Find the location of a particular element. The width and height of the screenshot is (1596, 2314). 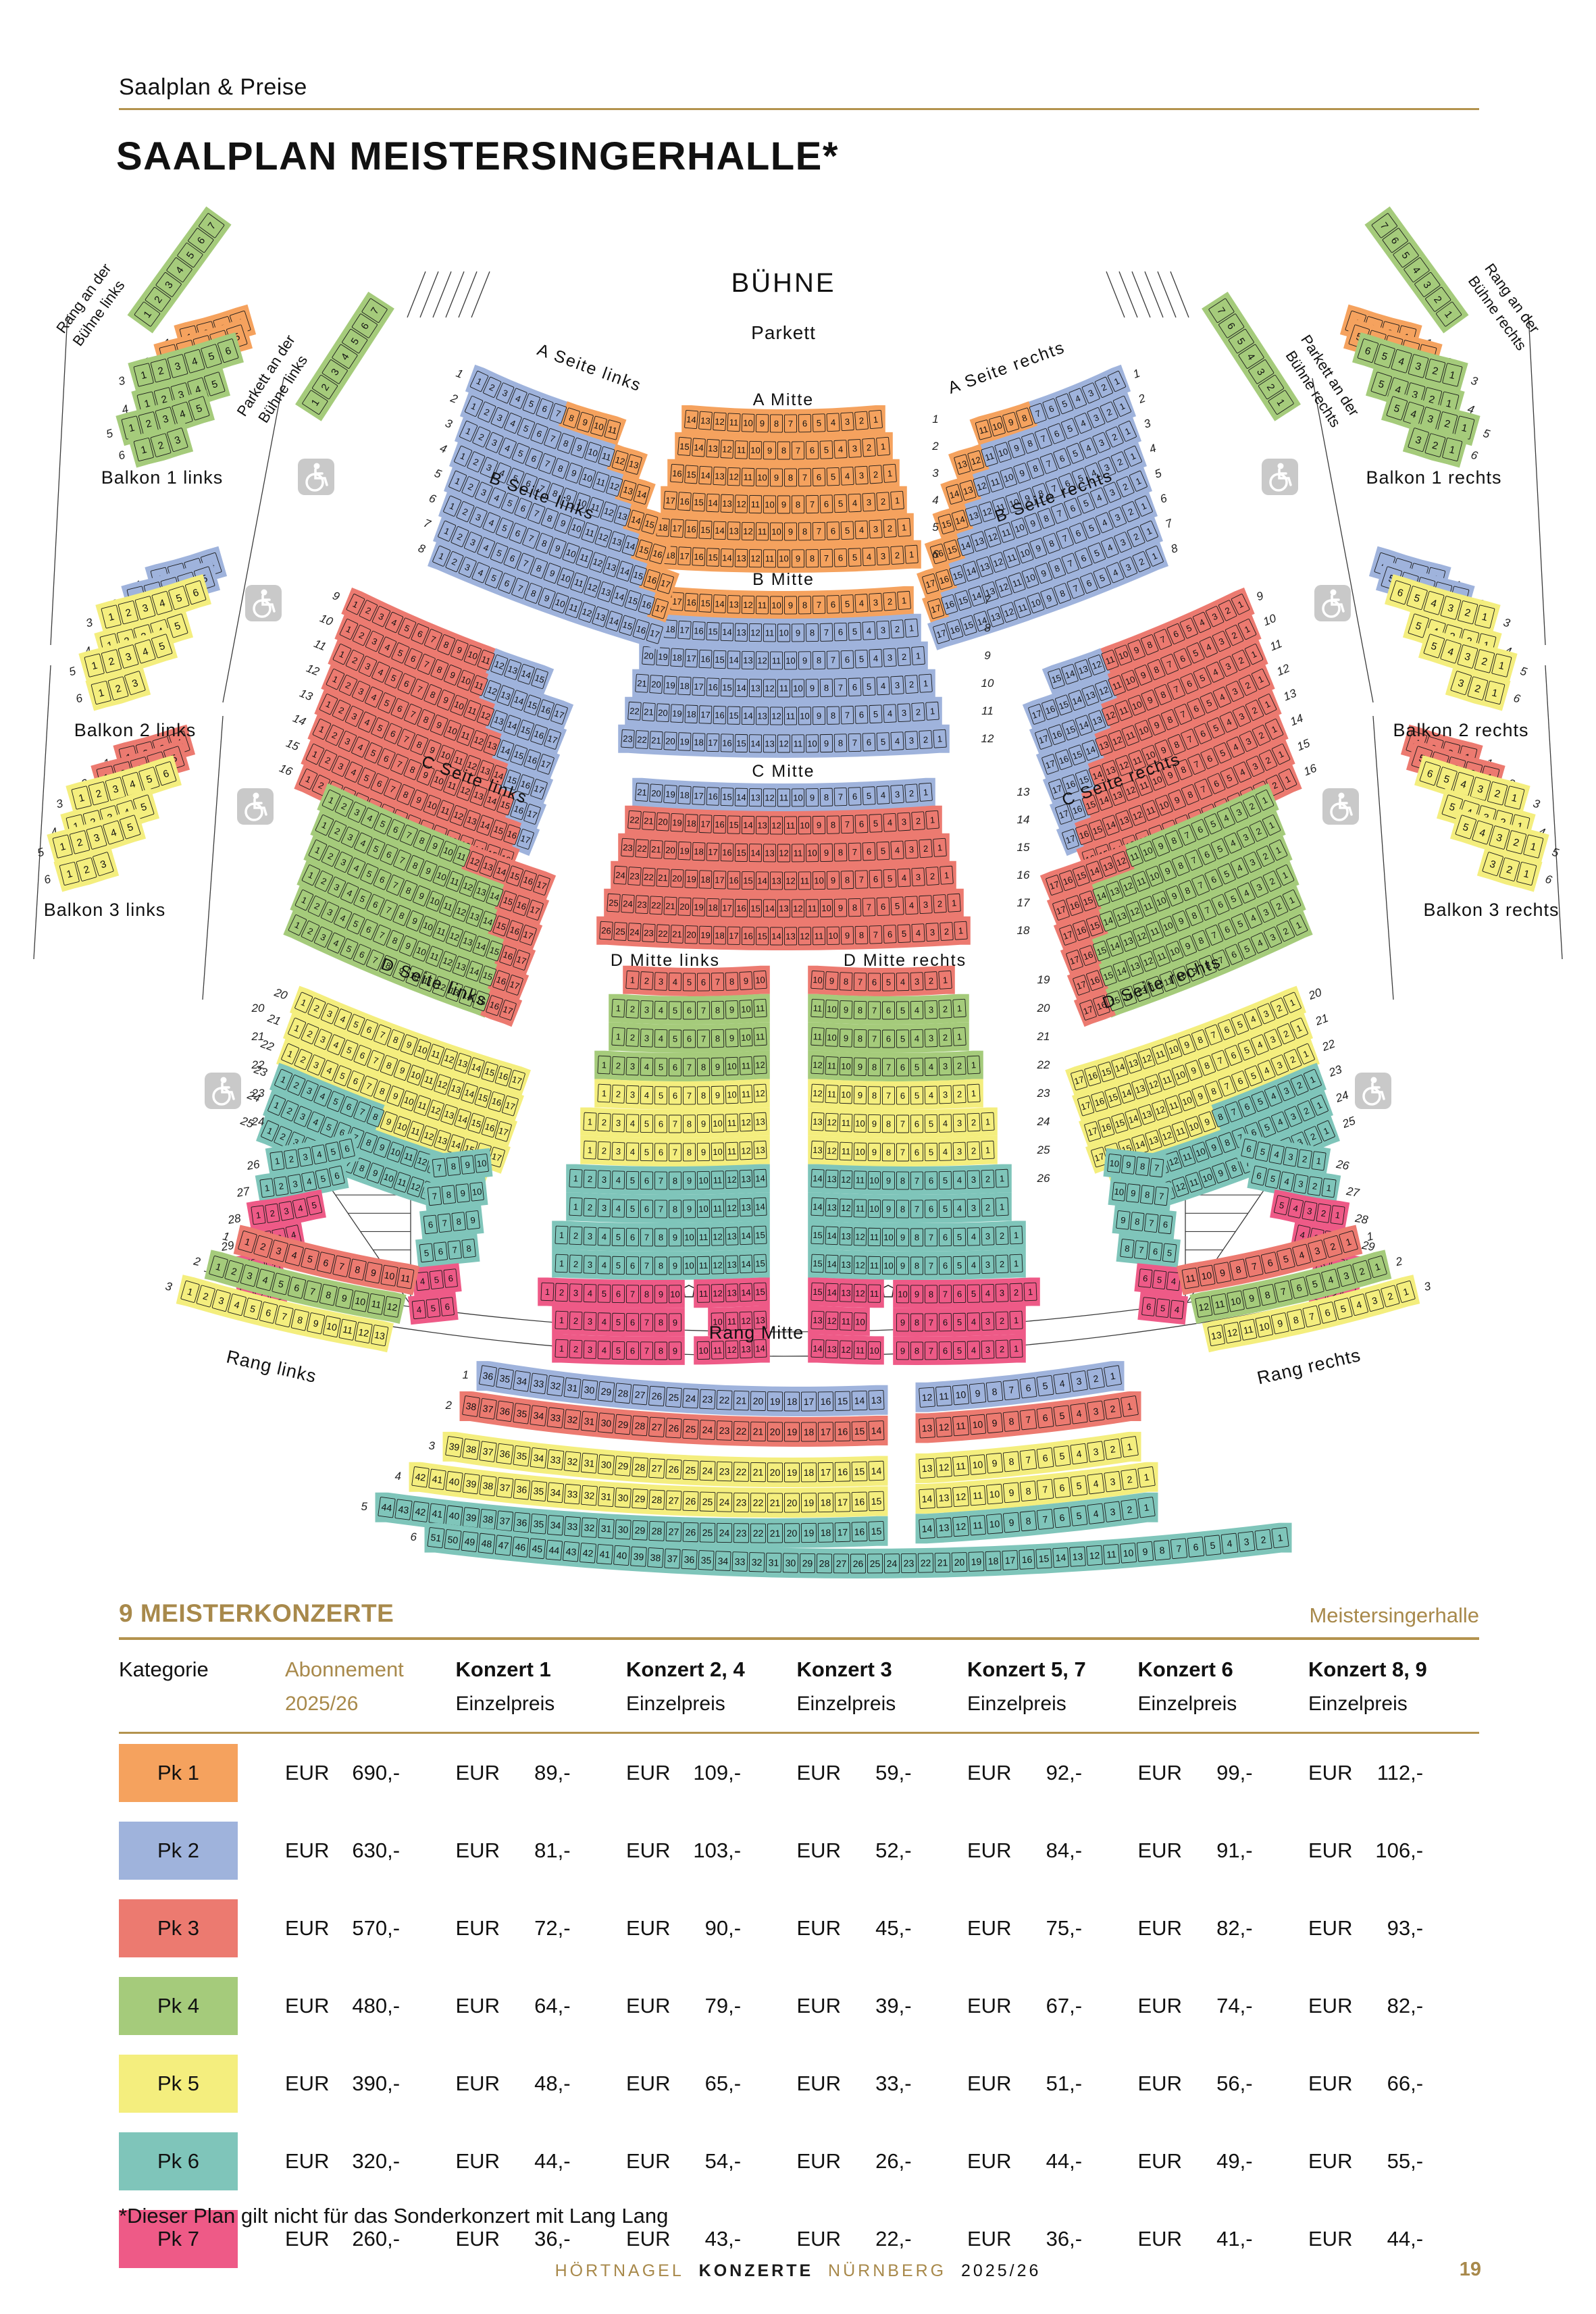

svg-text: 11 is located at coordinates (978, 1495).